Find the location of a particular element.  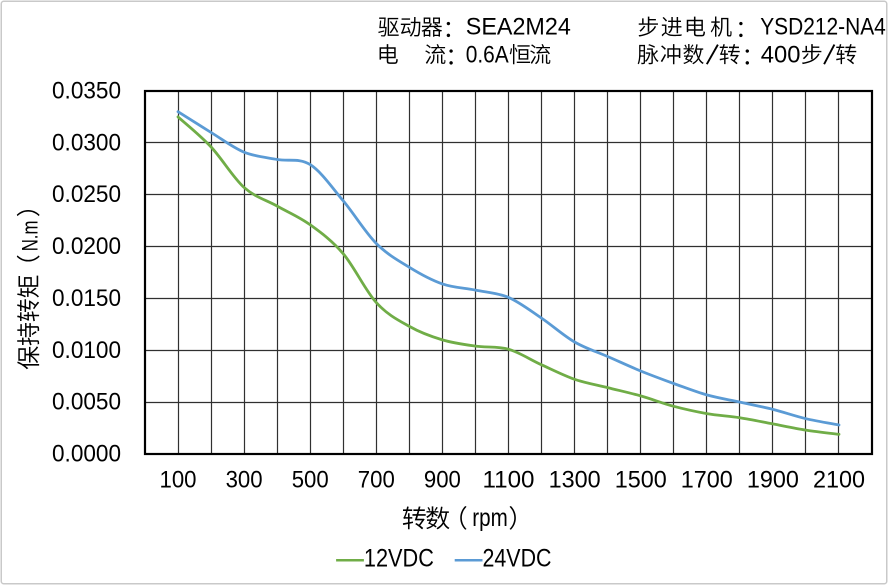

svg-text: 0.0050 is located at coordinates (86, 402).